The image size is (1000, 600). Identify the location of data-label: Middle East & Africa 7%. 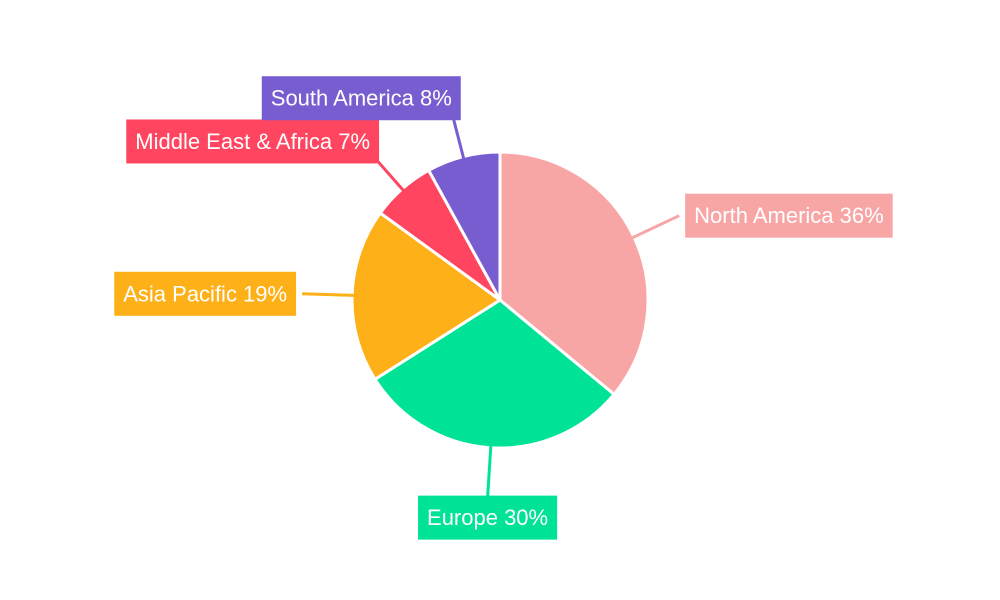
(252, 141).